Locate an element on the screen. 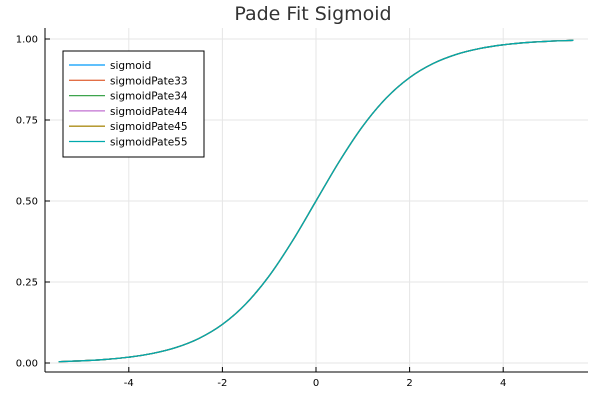 This screenshot has width=600, height=400. legend-label: sigmoidPate55 is located at coordinates (149, 143).